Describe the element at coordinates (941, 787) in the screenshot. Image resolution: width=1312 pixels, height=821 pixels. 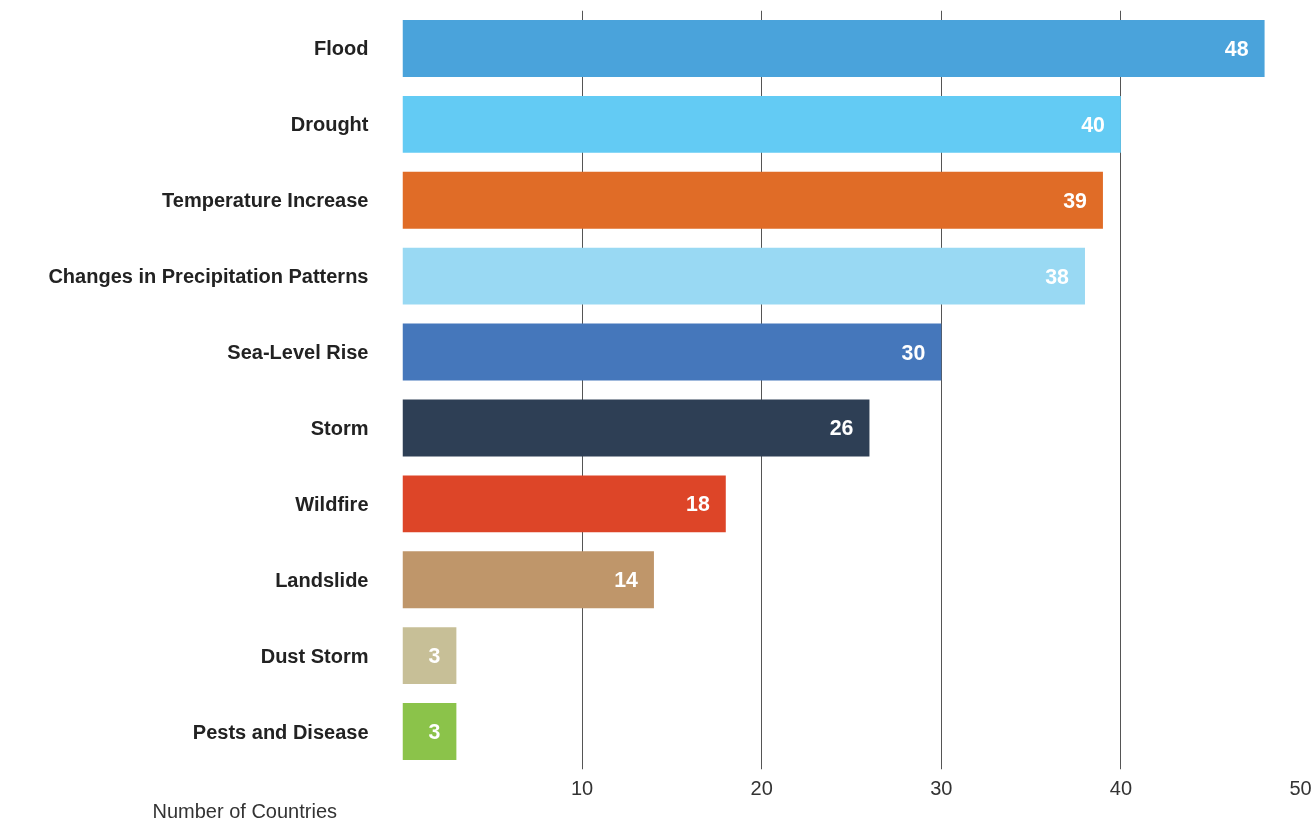
I see `x-tick-label: 30` at that location.